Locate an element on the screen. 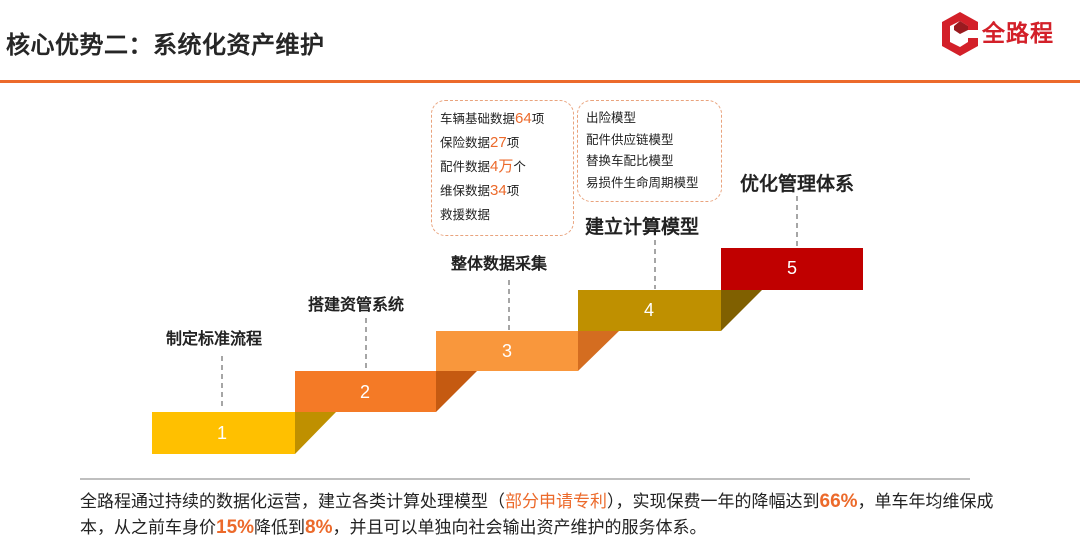  model-item: 配件供应链模型 is located at coordinates (630, 139).